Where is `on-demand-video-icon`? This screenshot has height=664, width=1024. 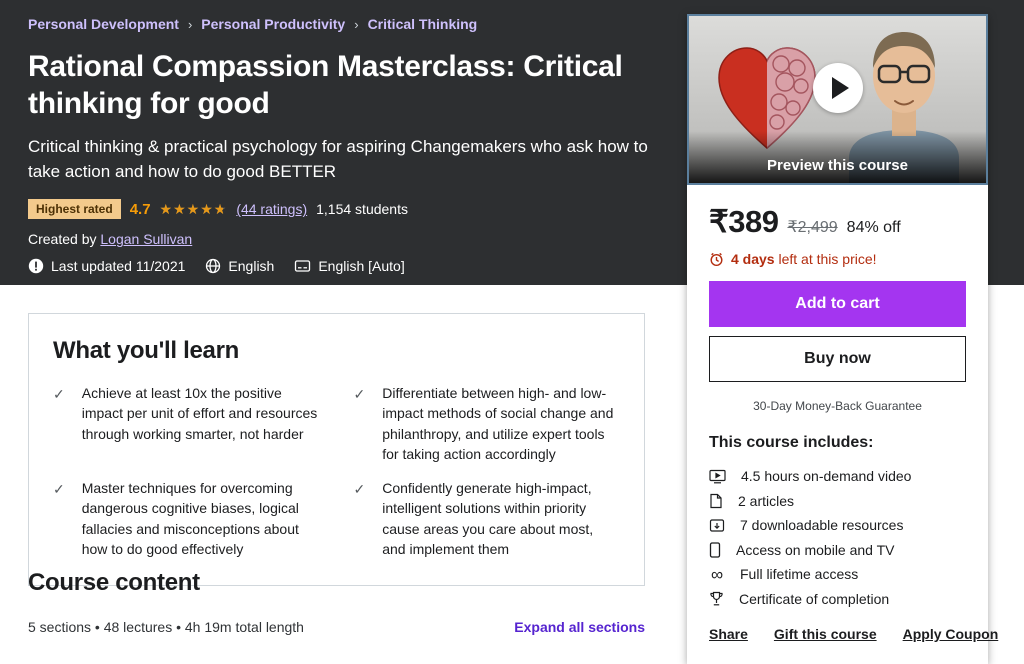
on-demand-video-icon is located at coordinates (717, 476).